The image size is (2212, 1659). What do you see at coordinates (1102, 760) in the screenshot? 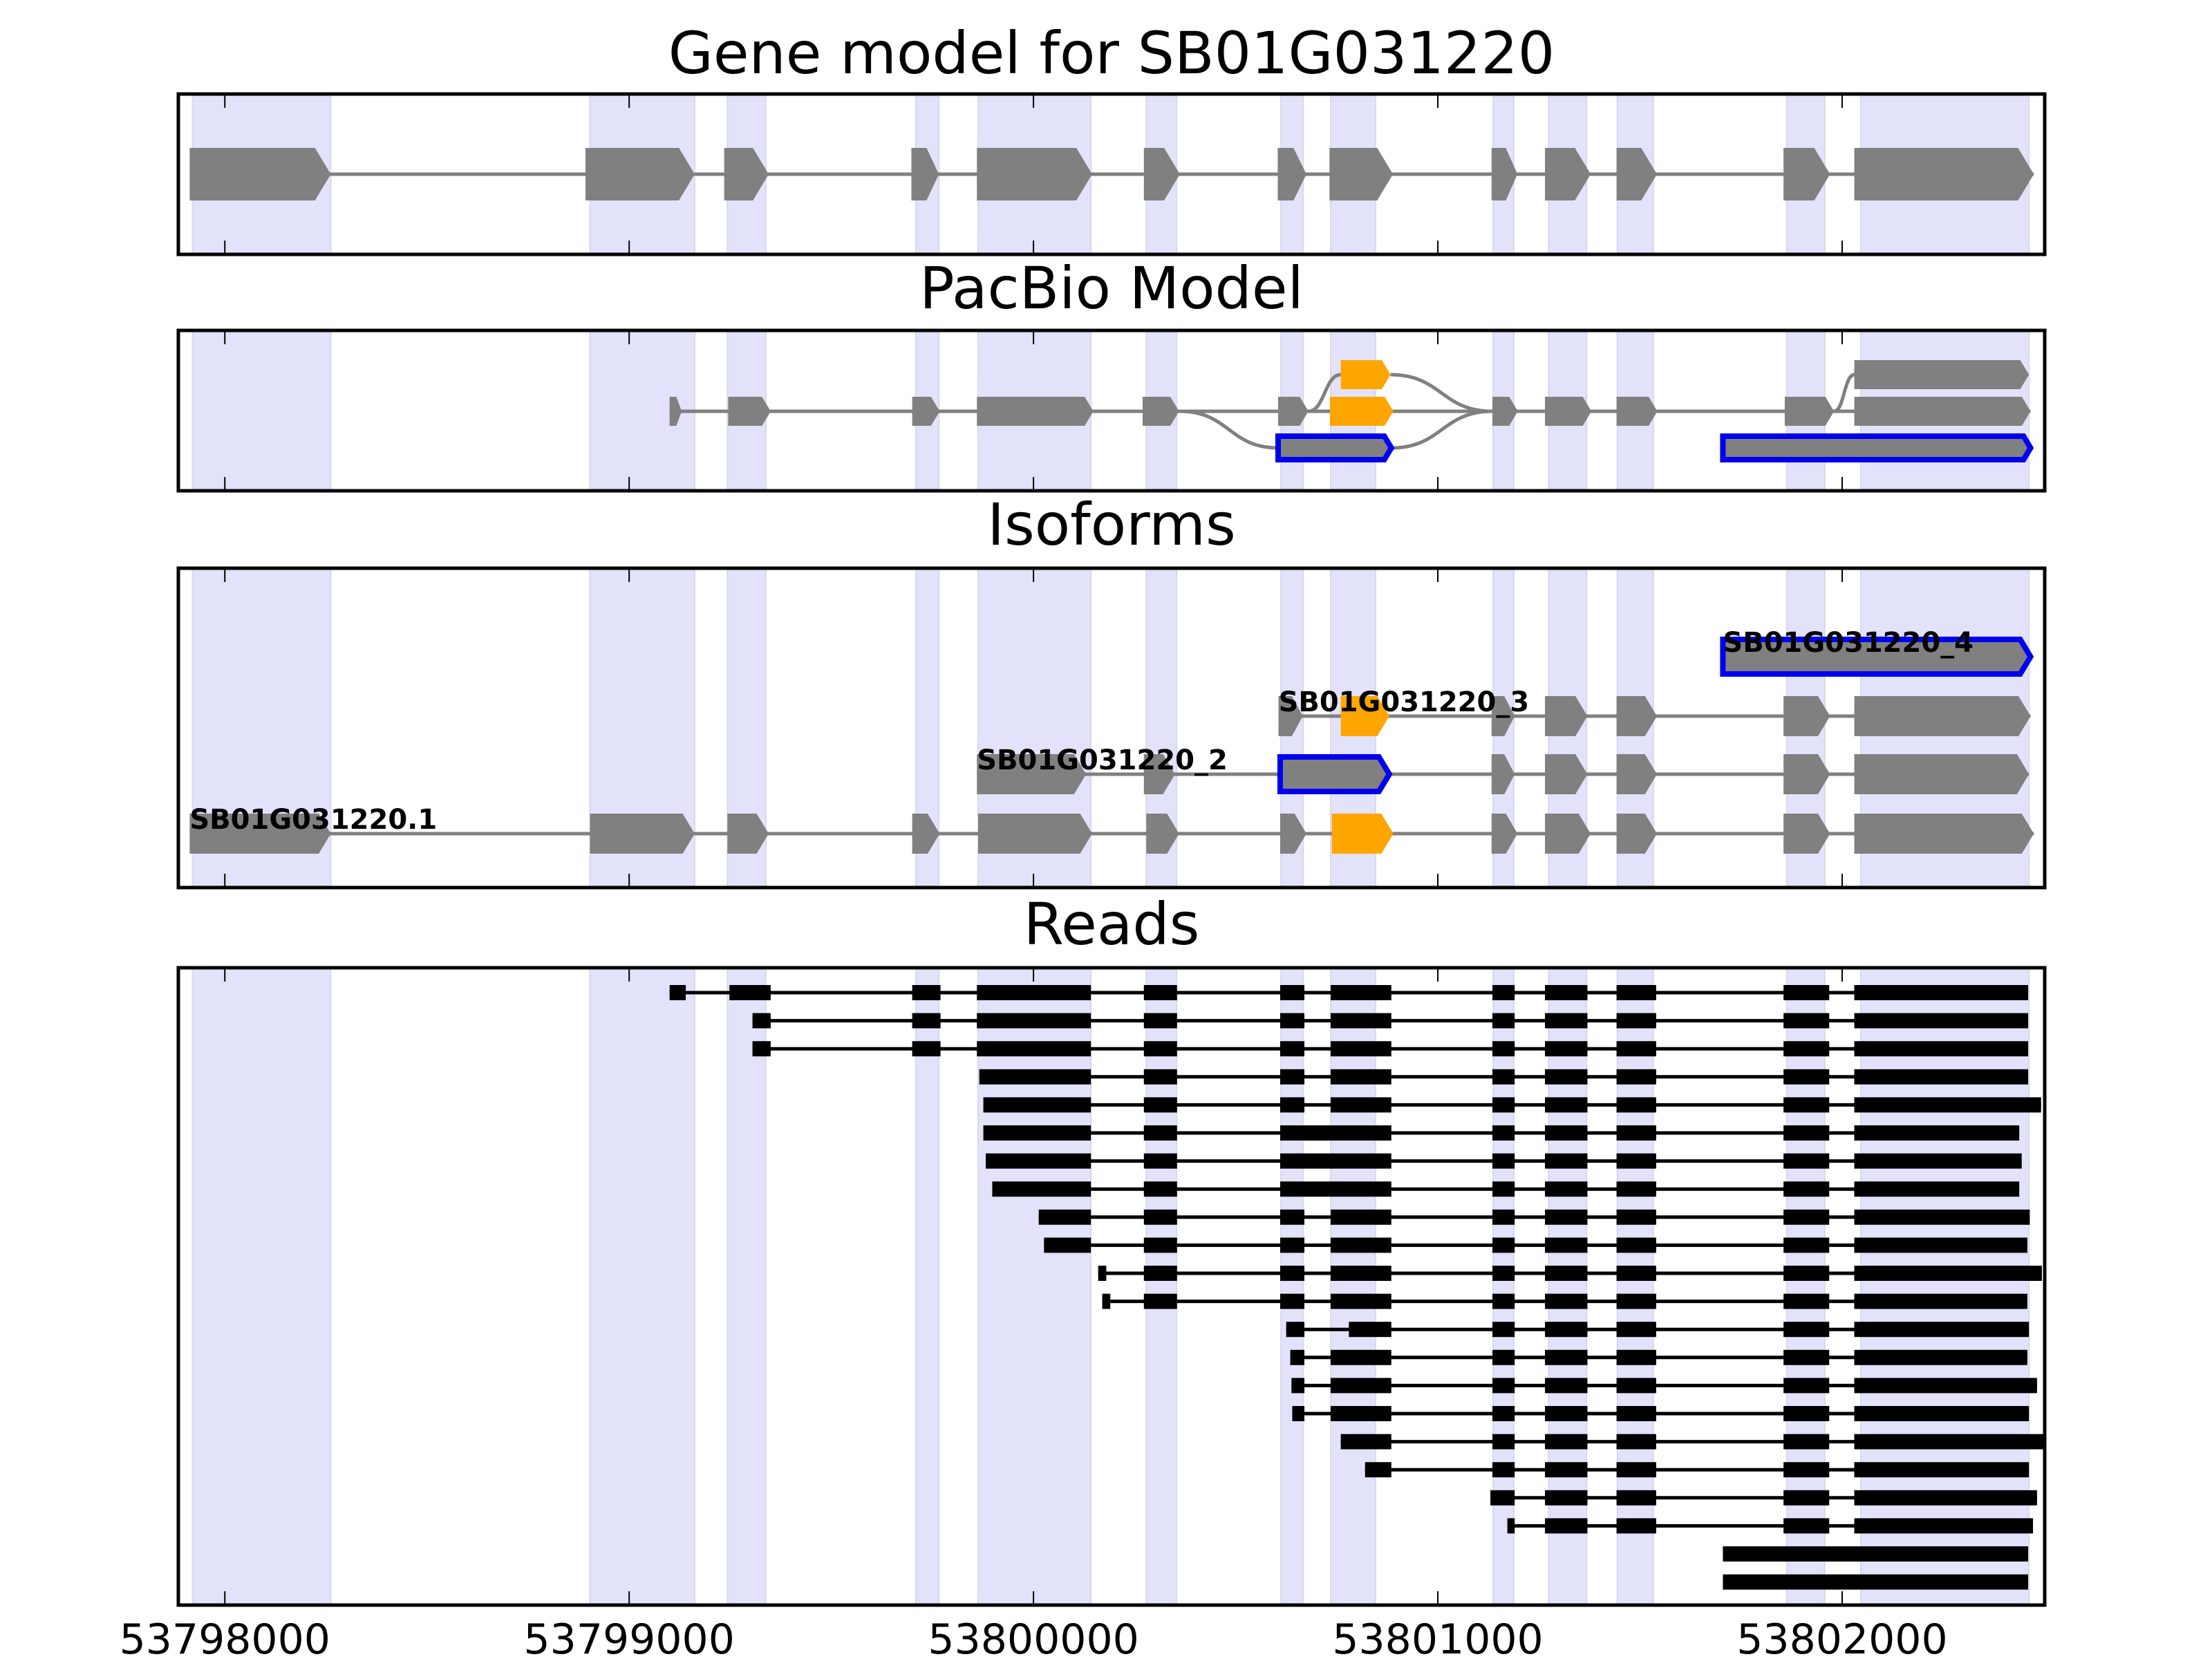
I see `isoform-label: SB01G031220_2` at bounding box center [1102, 760].